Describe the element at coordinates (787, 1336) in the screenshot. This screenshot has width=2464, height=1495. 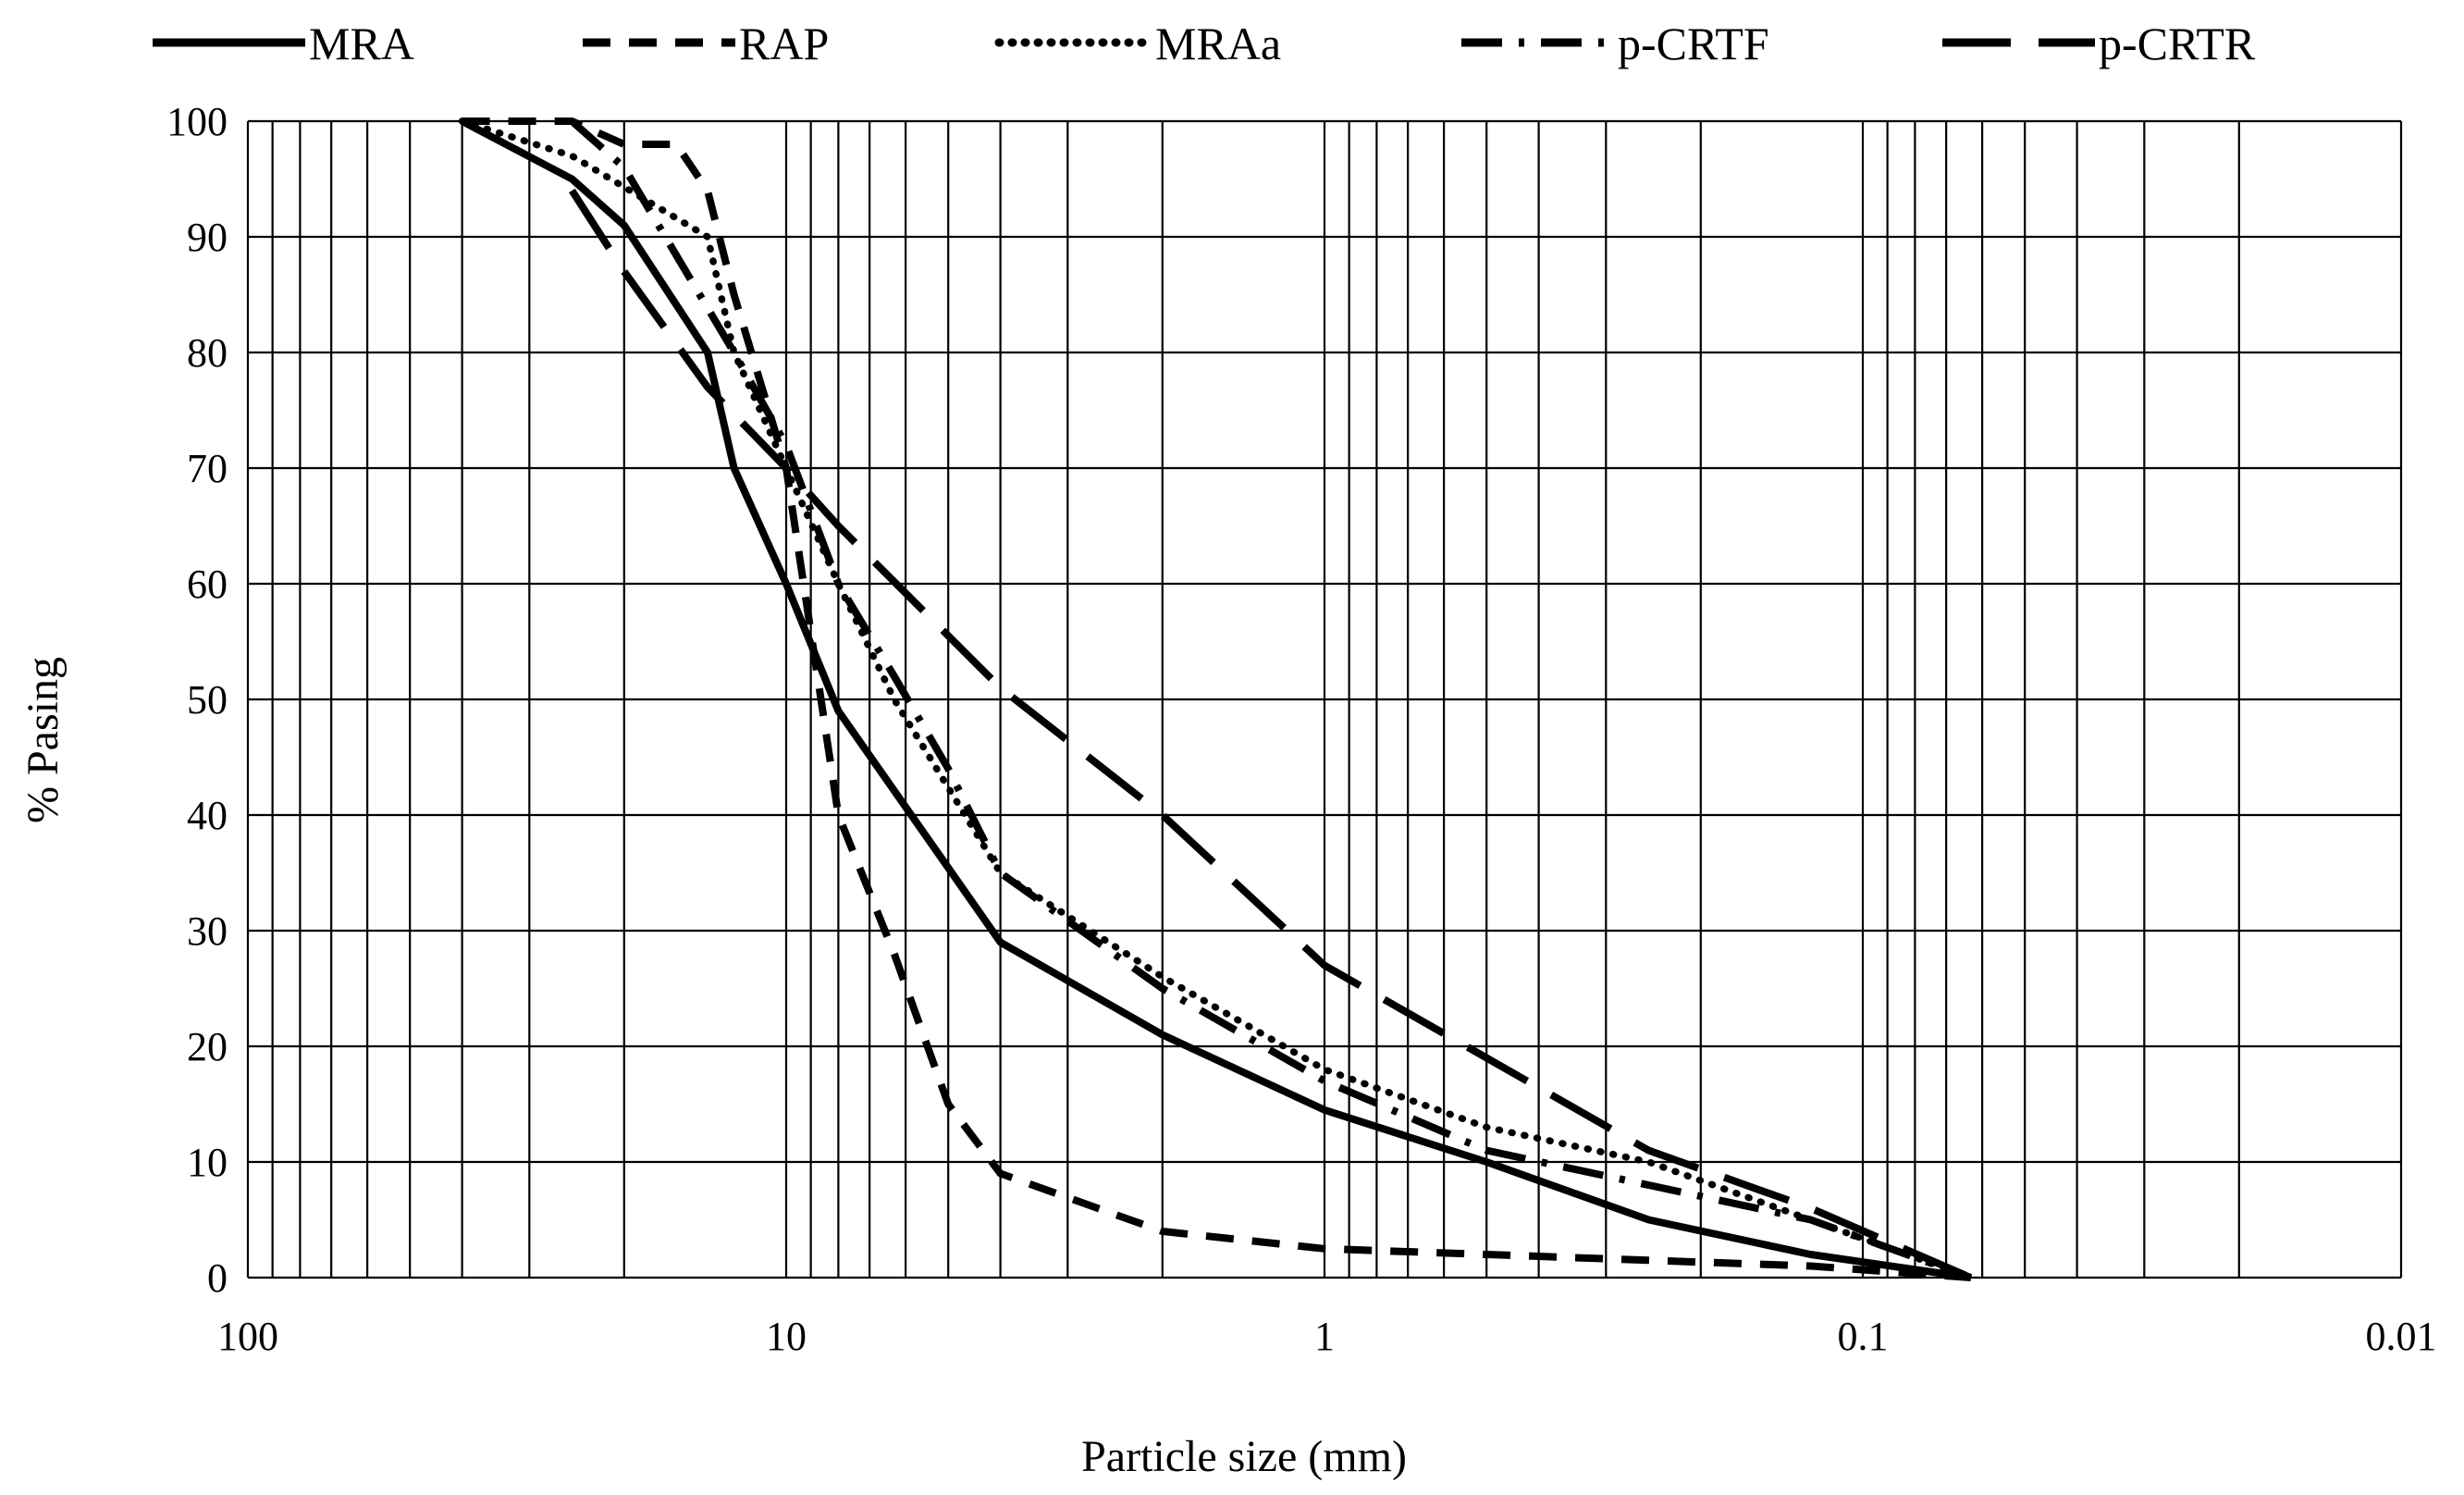
I see `x-tick-label: 10` at that location.